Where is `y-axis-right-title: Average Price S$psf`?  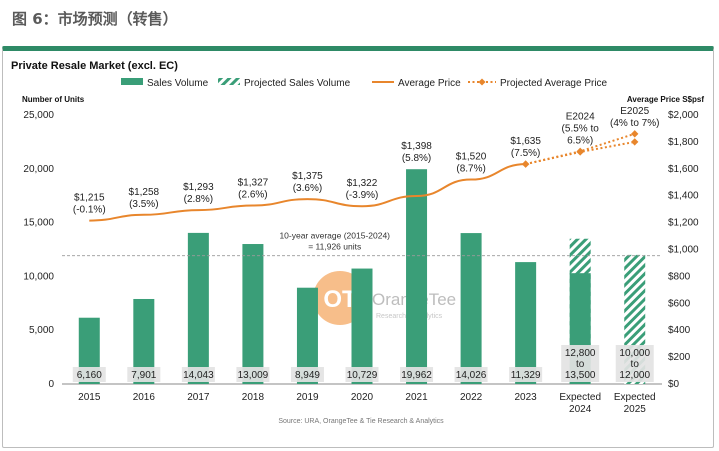
y-axis-right-title: Average Price S$psf is located at coordinates (665, 99).